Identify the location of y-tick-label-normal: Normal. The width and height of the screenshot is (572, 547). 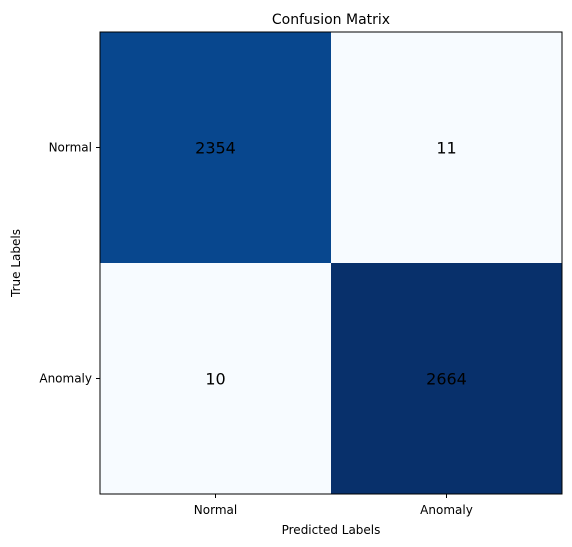
(70, 148).